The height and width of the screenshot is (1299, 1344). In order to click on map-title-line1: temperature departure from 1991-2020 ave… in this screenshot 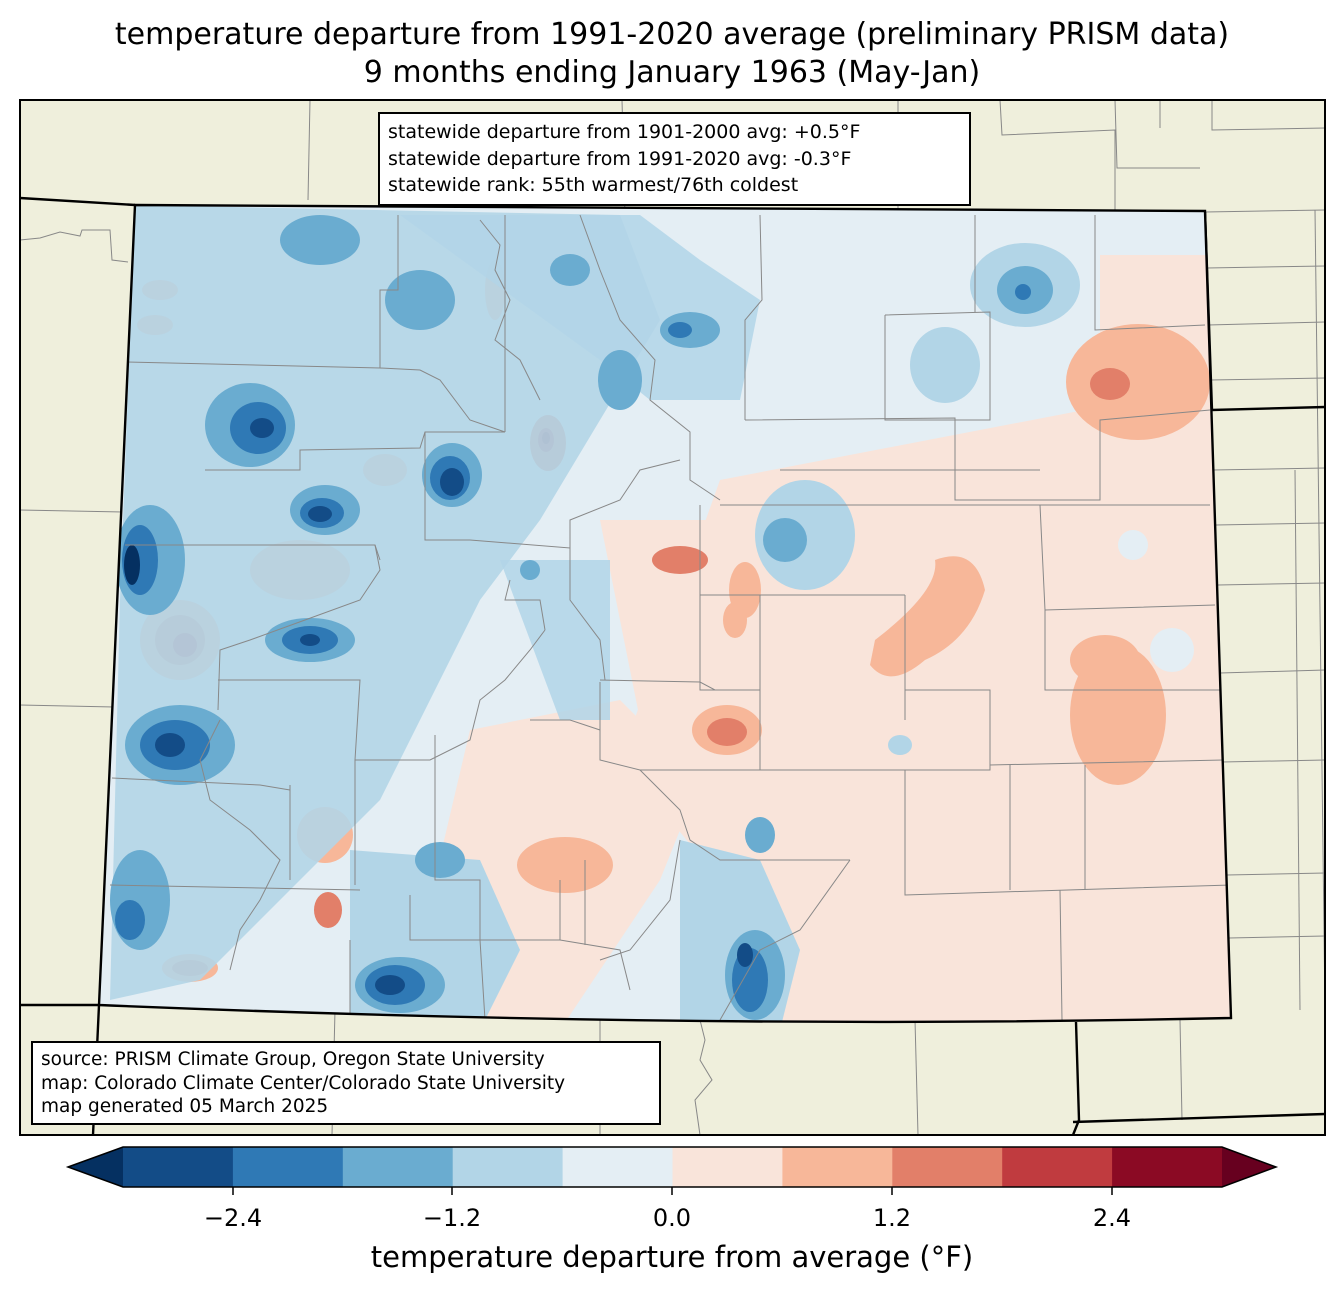, I will do `click(672, 34)`.